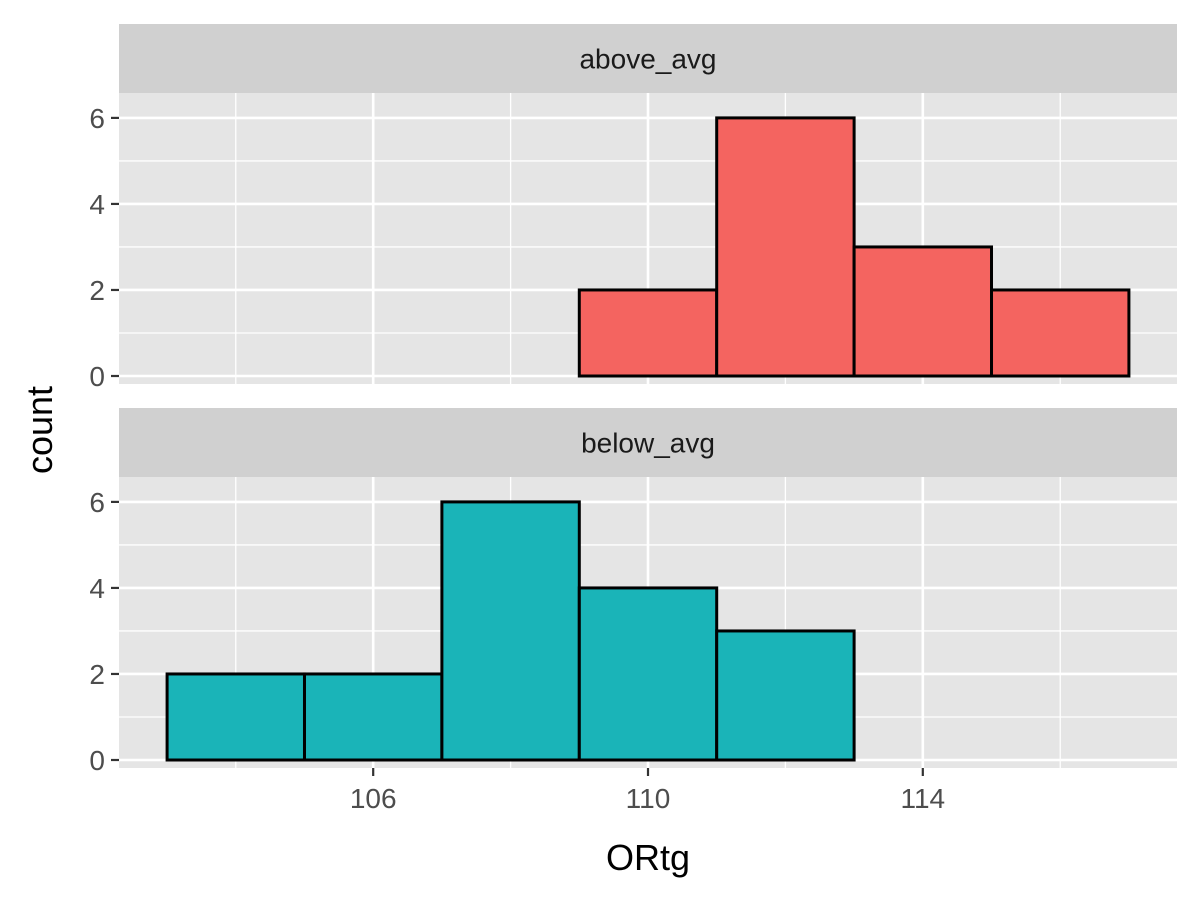 Image resolution: width=1200 pixels, height=900 pixels. Describe the element at coordinates (39, 430) in the screenshot. I see `y-axis-title: count` at that location.